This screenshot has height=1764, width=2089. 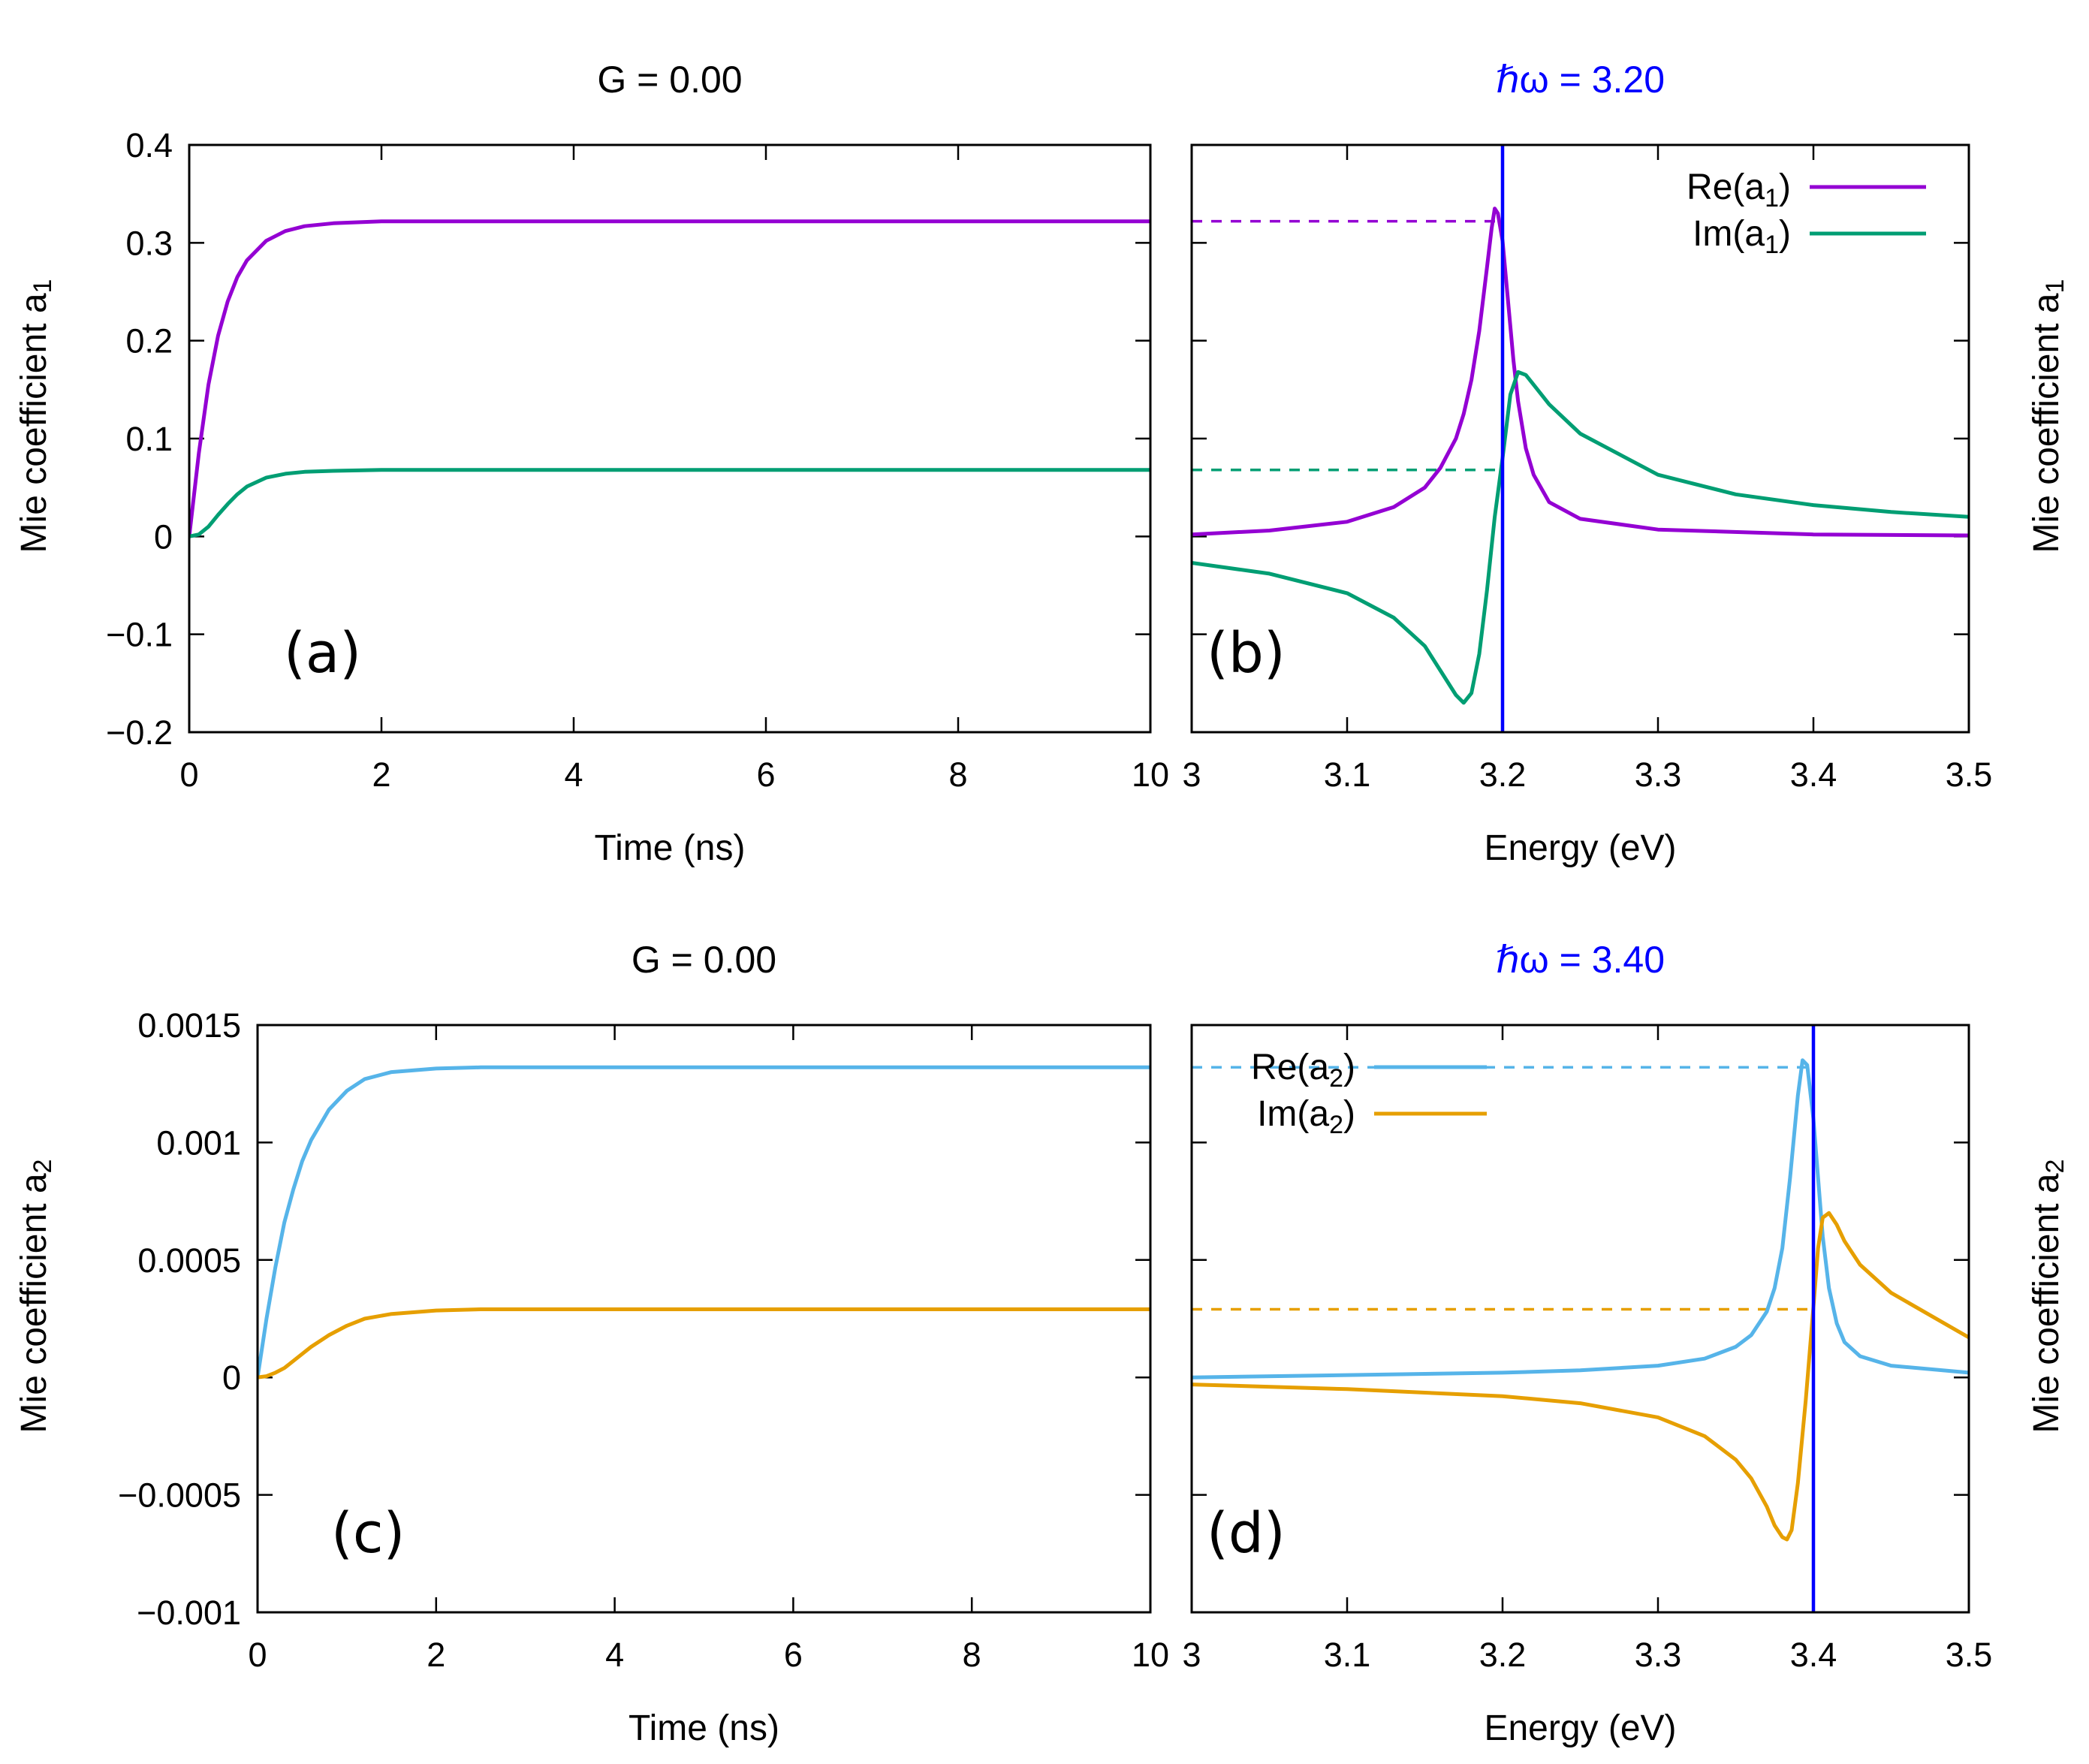 What do you see at coordinates (149, 341) in the screenshot?
I see `y-tick-label: 0.2` at bounding box center [149, 341].